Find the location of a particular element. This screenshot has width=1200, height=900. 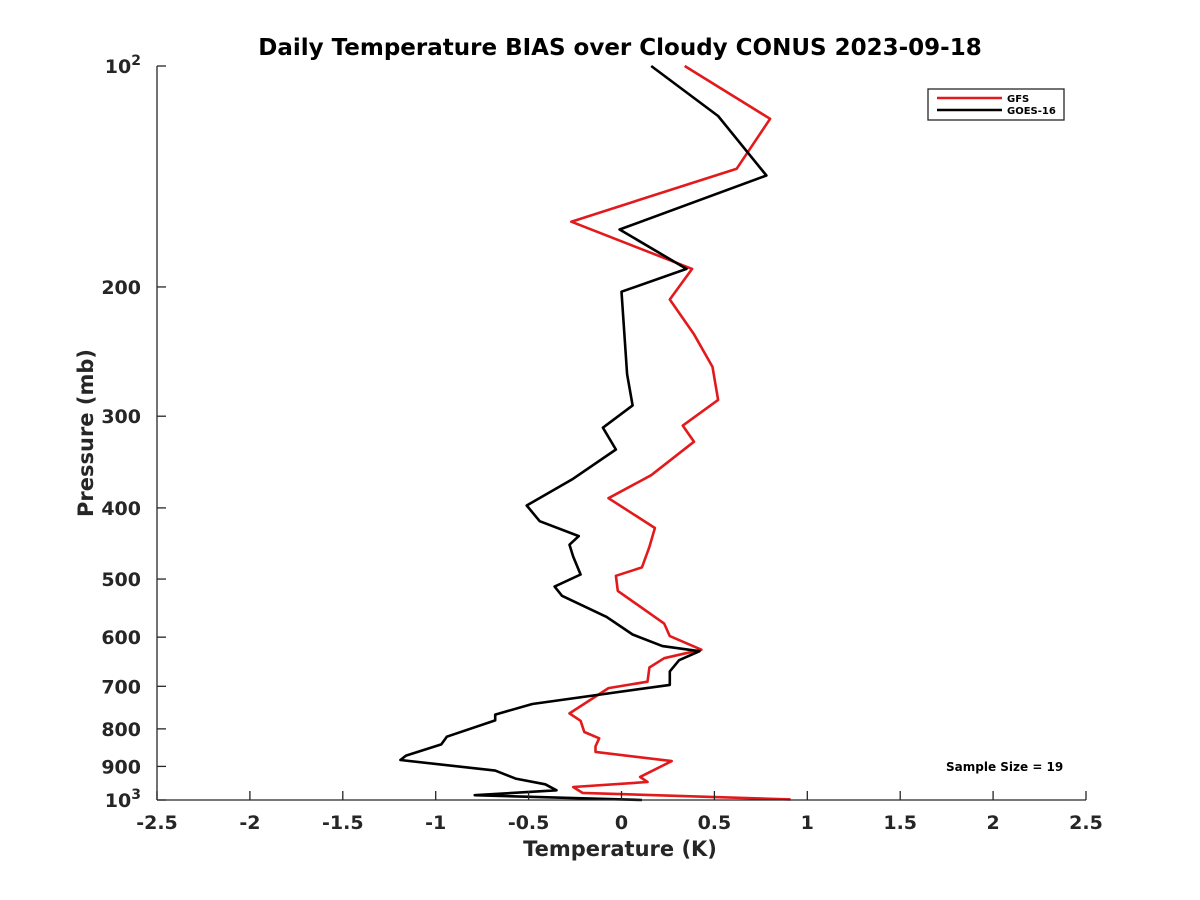

y-tick-label: 10² is located at coordinates (123, 65).